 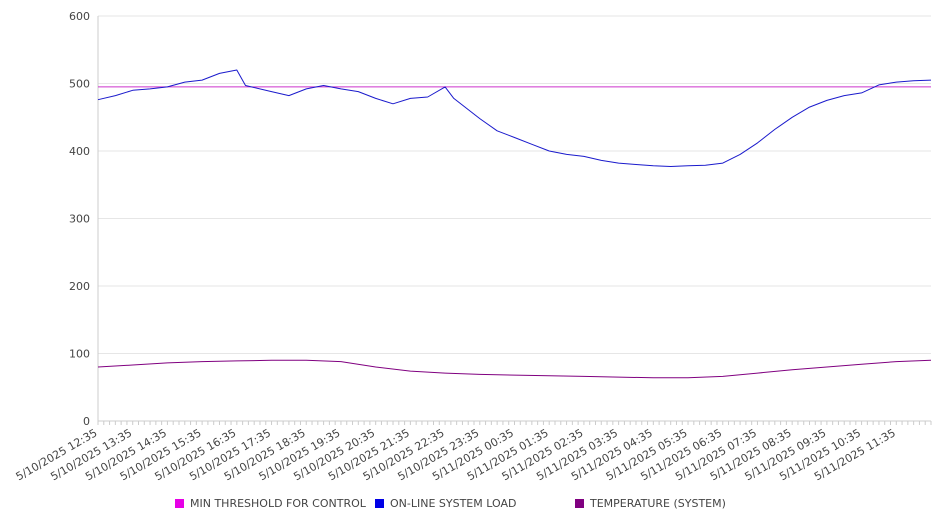 I want to click on y-tick-label: 300, so click(x=79, y=219).